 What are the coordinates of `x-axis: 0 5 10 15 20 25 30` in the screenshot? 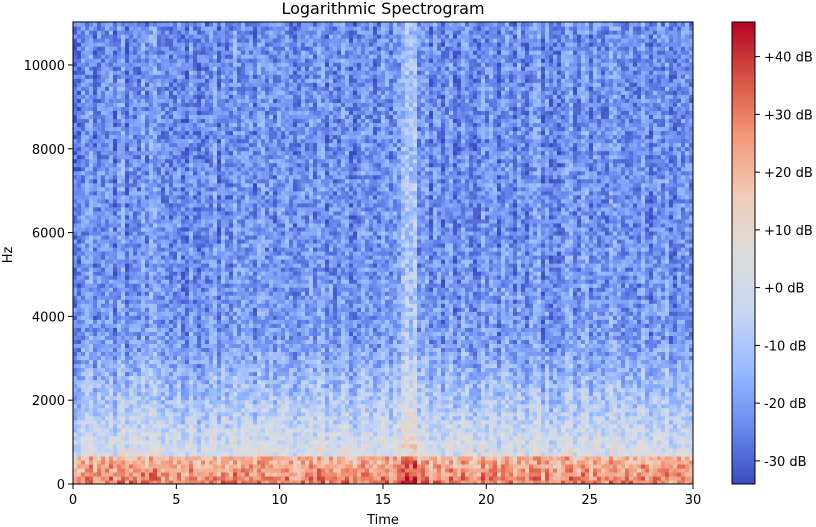 It's located at (385, 496).